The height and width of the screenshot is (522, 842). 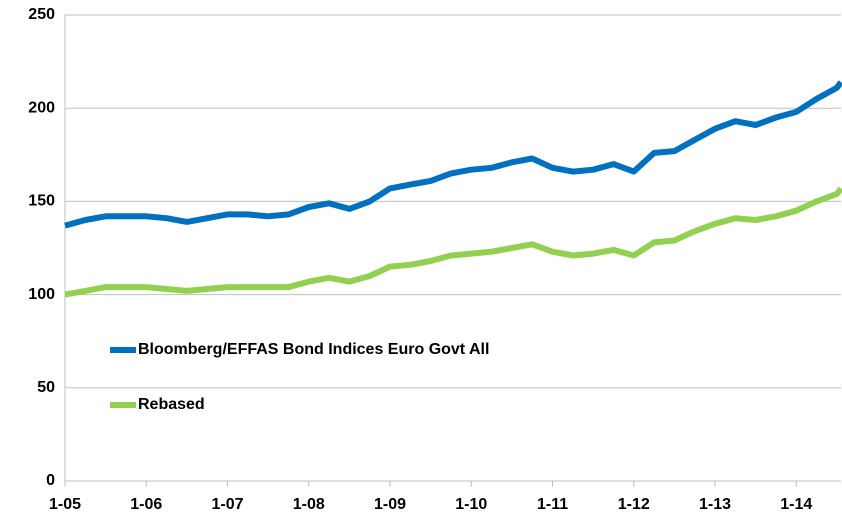 What do you see at coordinates (41, 14) in the screenshot?
I see `y-tick-label: 250` at bounding box center [41, 14].